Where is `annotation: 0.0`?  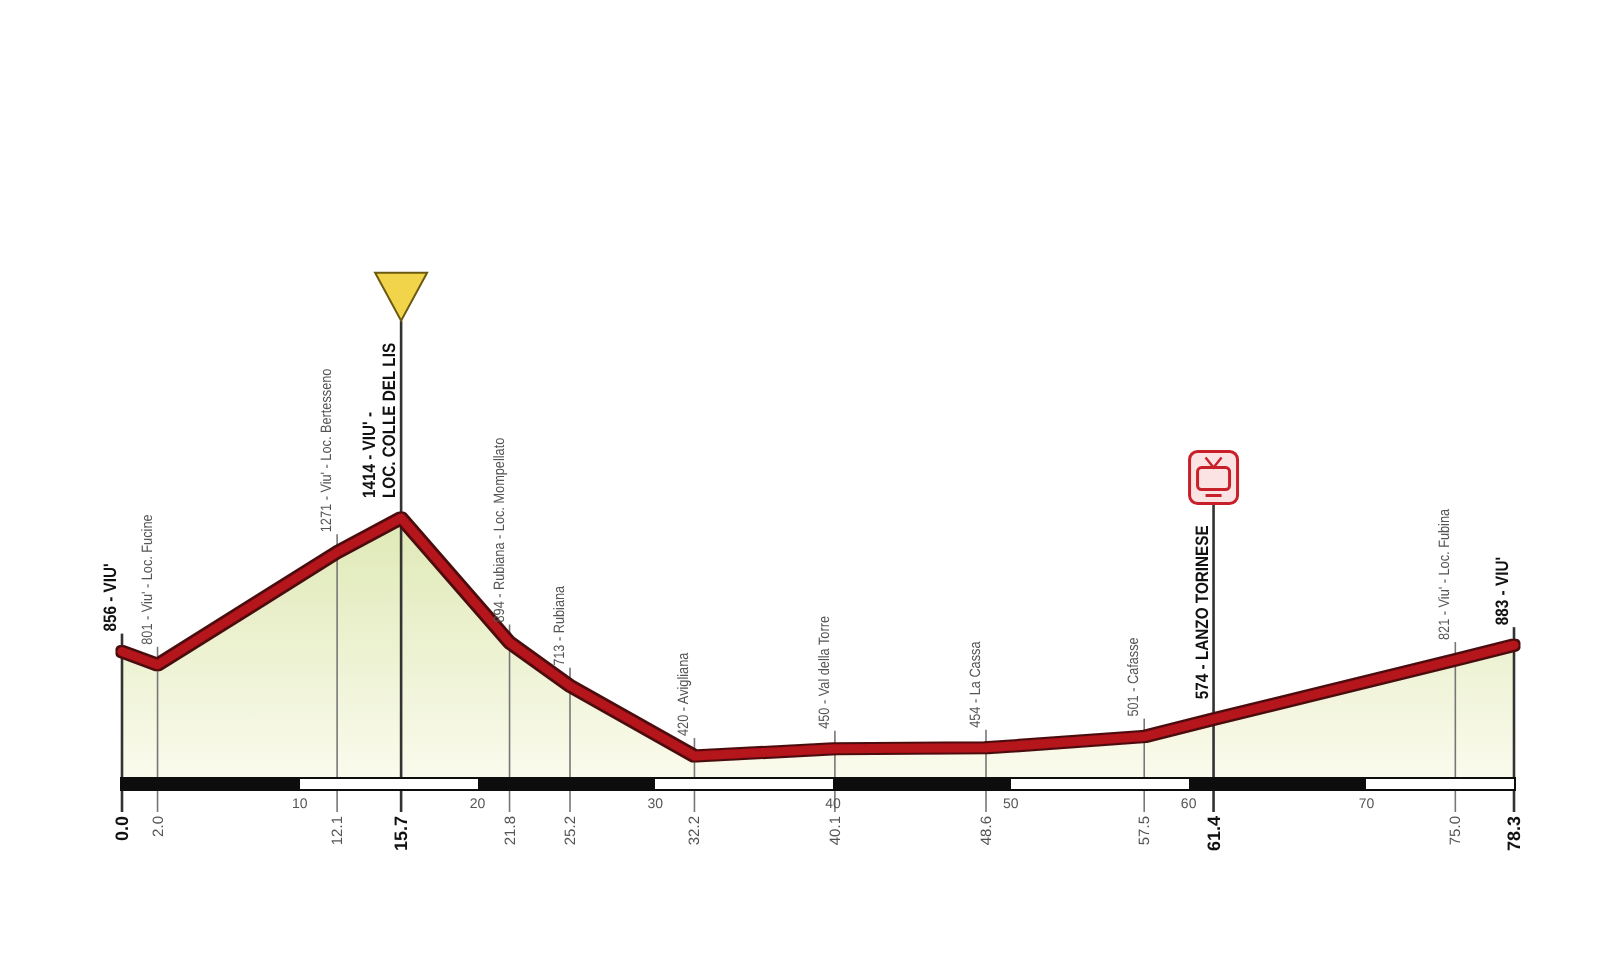 annotation: 0.0 is located at coordinates (122, 829).